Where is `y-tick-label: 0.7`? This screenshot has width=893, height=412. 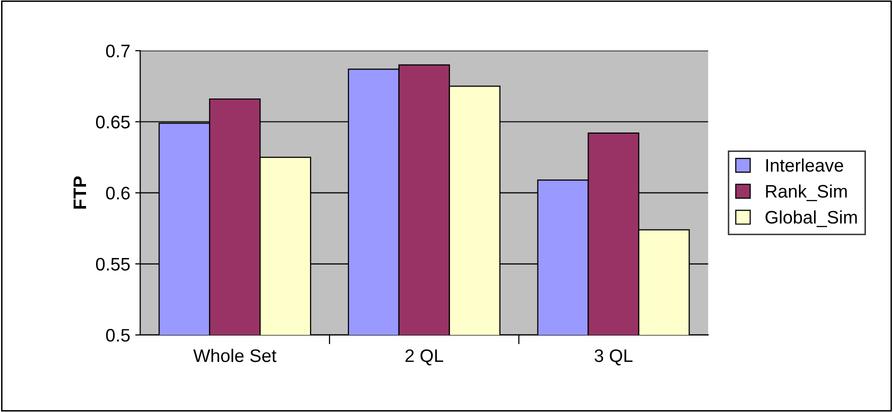
y-tick-label: 0.7 is located at coordinates (118, 51).